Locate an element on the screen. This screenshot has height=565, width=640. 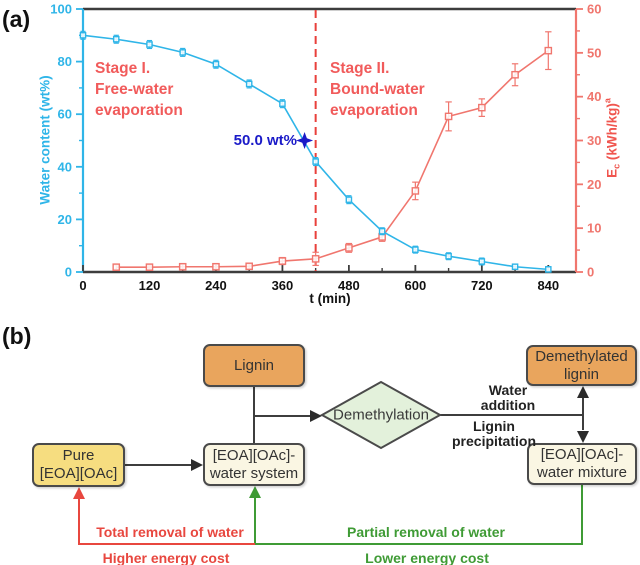
il-water-system-line1: [EOA][OAc]- is located at coordinates (254, 455).